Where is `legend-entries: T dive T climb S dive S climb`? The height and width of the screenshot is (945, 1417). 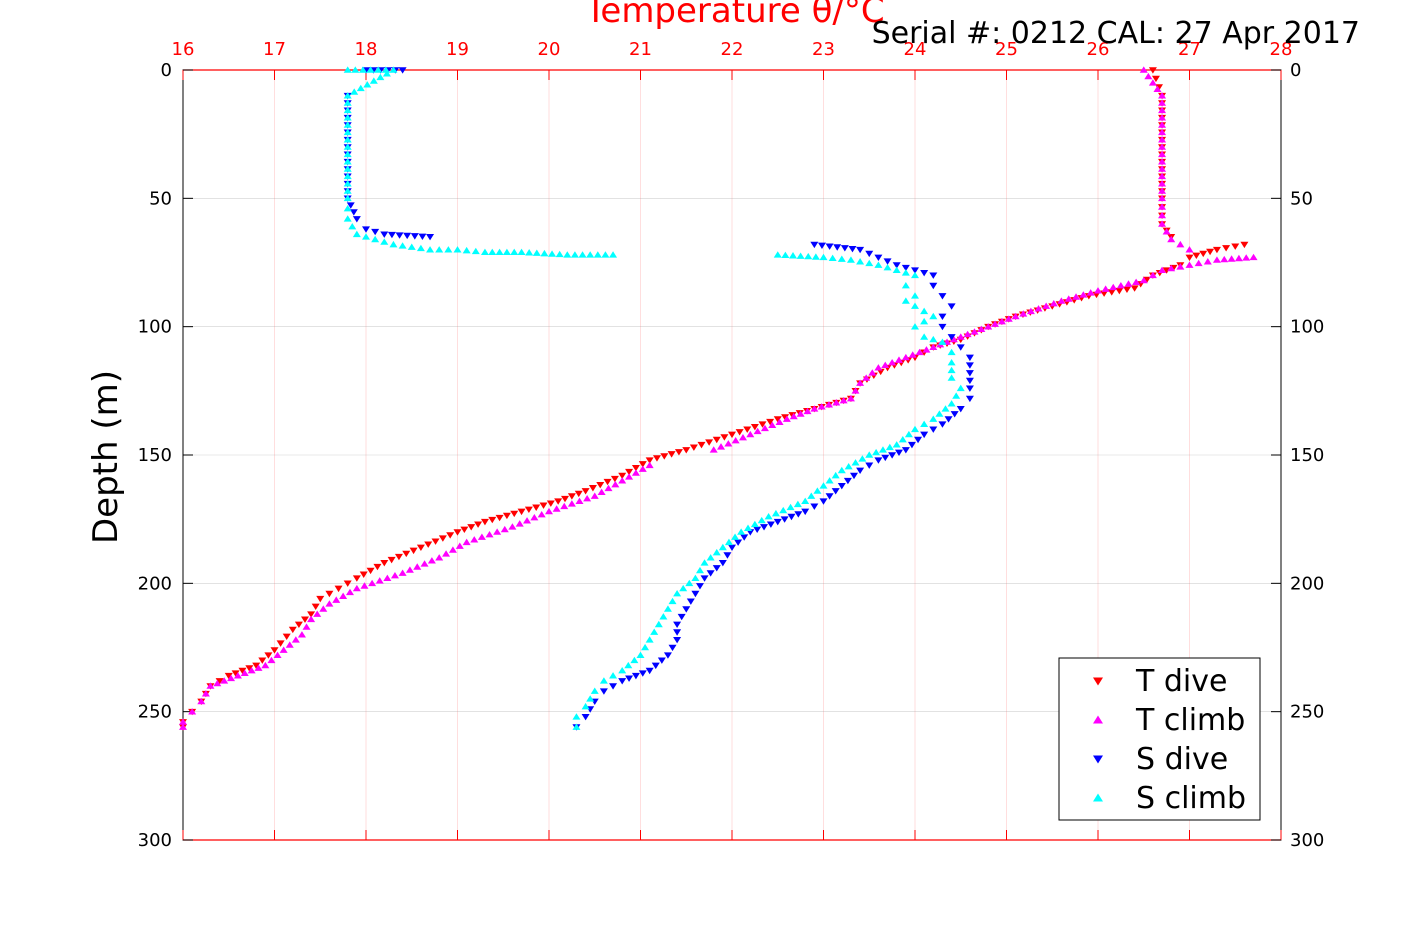
legend-entries: T dive T climb S dive S climb is located at coordinates (1169, 740).